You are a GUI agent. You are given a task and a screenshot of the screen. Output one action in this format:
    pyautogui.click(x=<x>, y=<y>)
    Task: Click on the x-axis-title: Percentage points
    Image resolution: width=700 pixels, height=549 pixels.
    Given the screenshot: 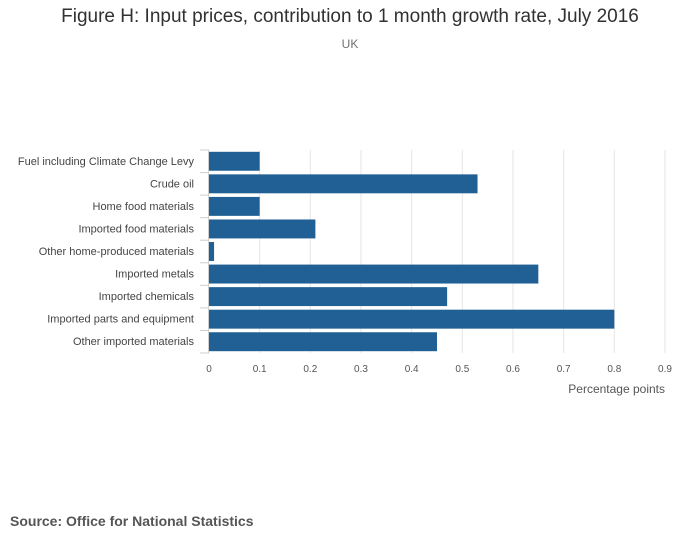 What is the action you would take?
    pyautogui.click(x=616, y=389)
    